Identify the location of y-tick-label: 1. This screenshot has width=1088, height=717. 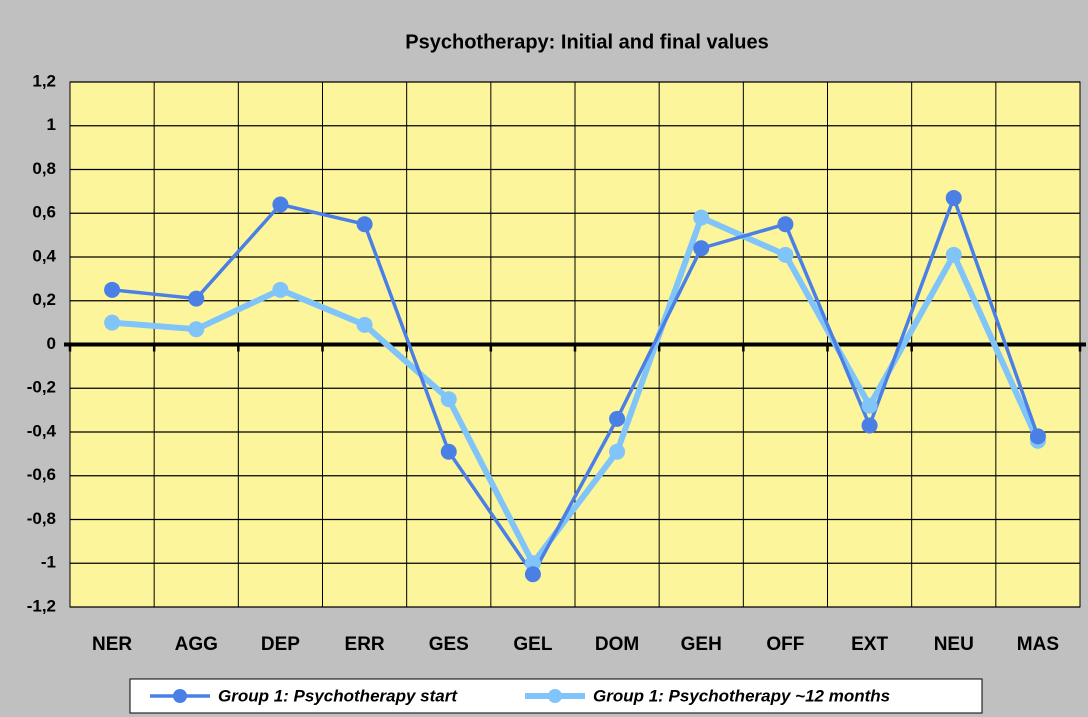
(51, 124).